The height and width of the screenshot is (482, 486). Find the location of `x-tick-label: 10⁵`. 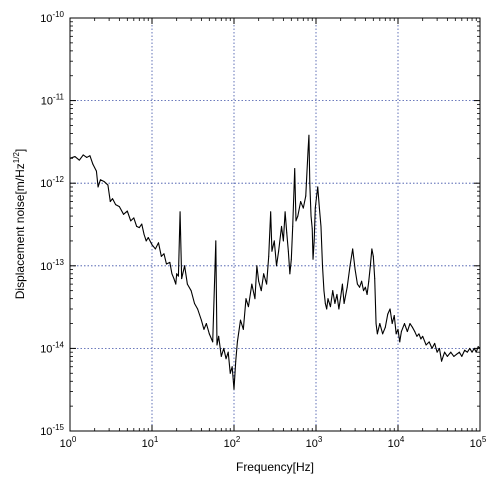

x-tick-label: 10⁵ is located at coordinates (478, 442).